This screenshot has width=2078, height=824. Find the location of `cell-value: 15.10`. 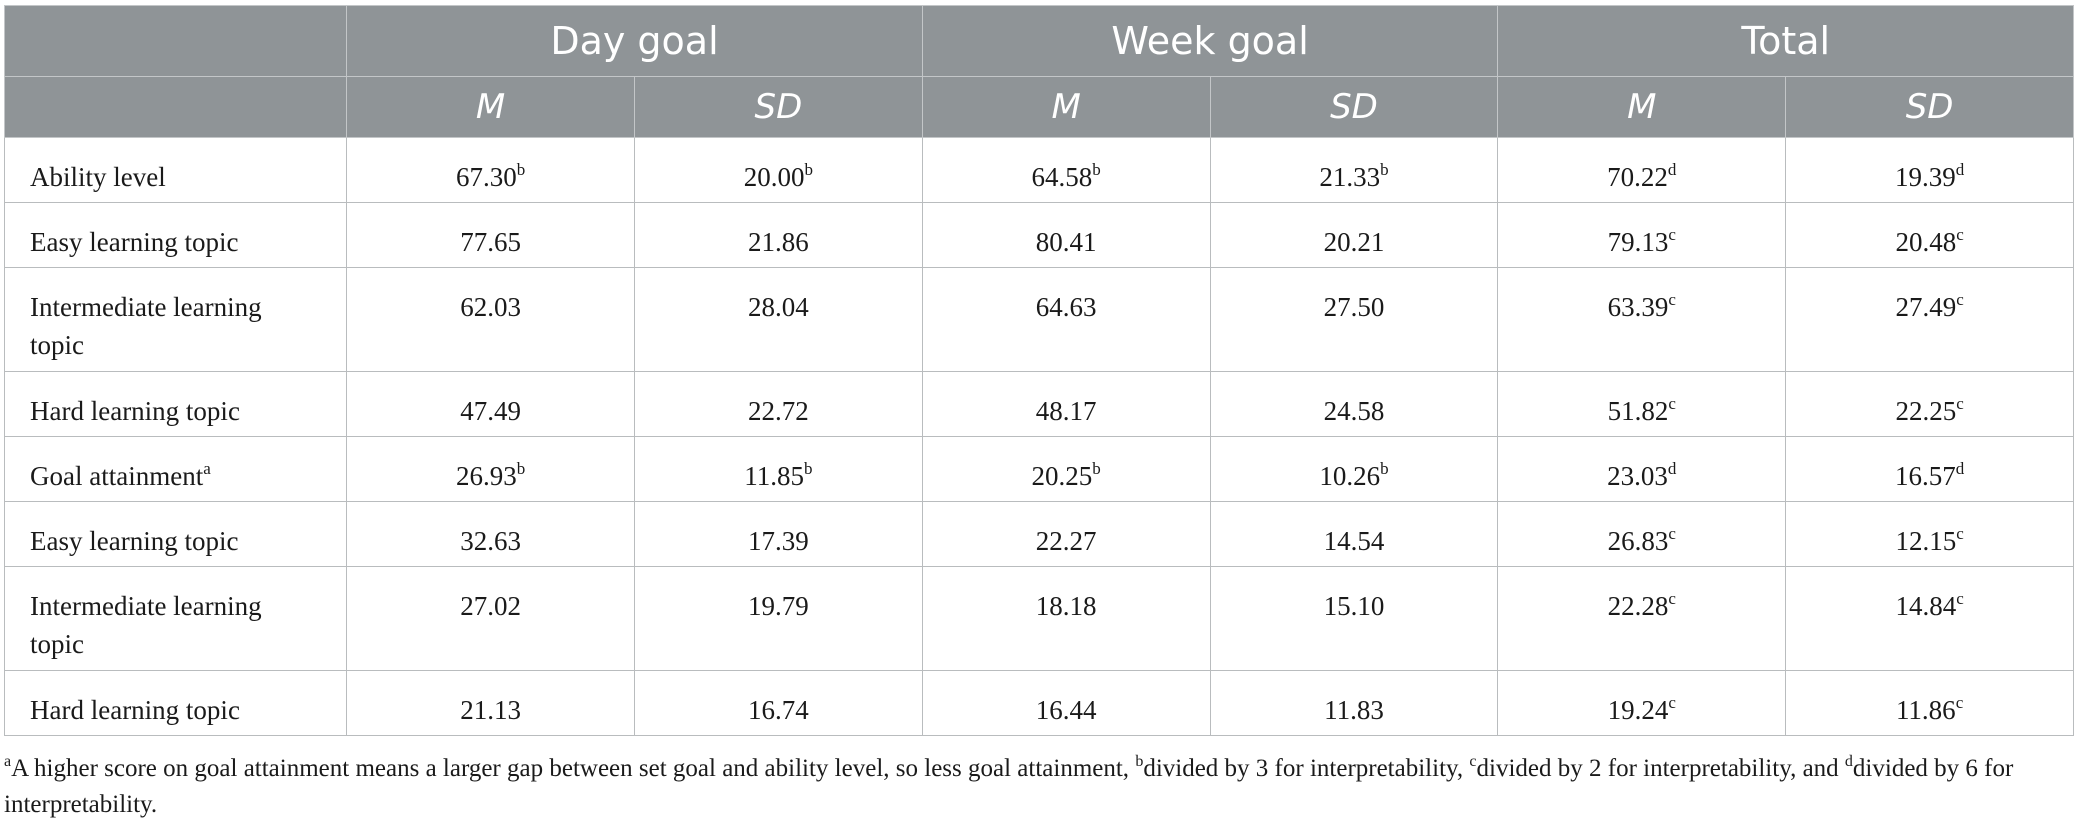

cell-value: 15.10 is located at coordinates (1354, 606).